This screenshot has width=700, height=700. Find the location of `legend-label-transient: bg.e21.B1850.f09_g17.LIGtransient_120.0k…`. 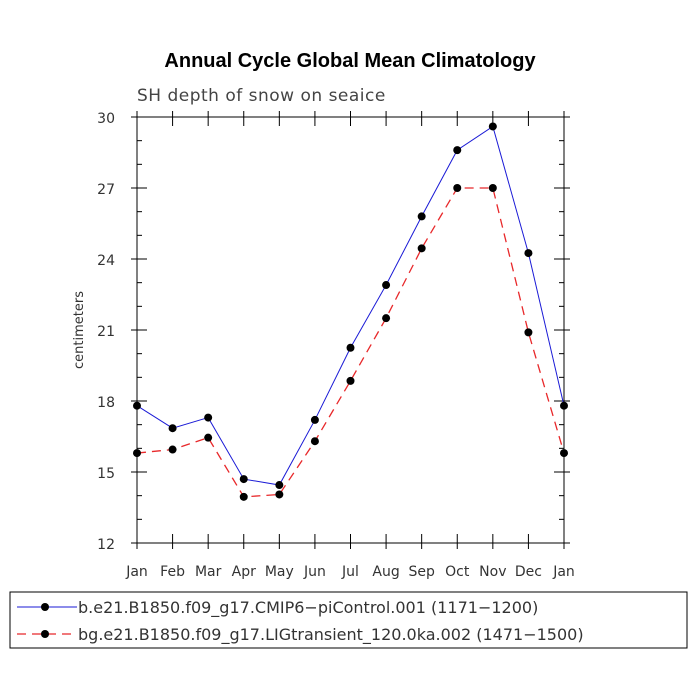

legend-label-transient: bg.e21.B1850.f09_g17.LIGtransient_120.0k… is located at coordinates (331, 635).